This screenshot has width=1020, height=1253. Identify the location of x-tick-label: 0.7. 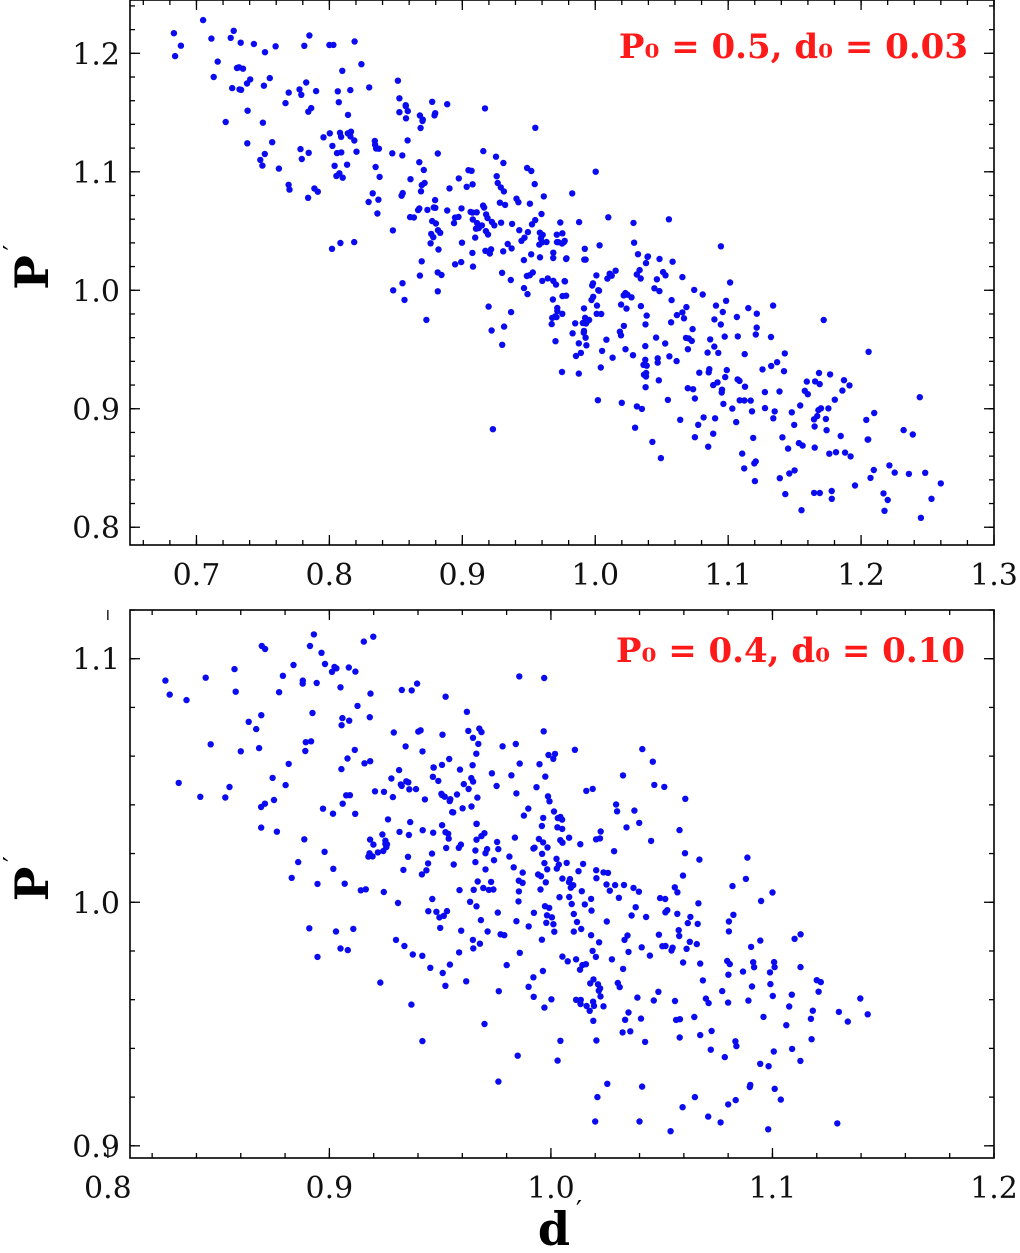
(197, 575).